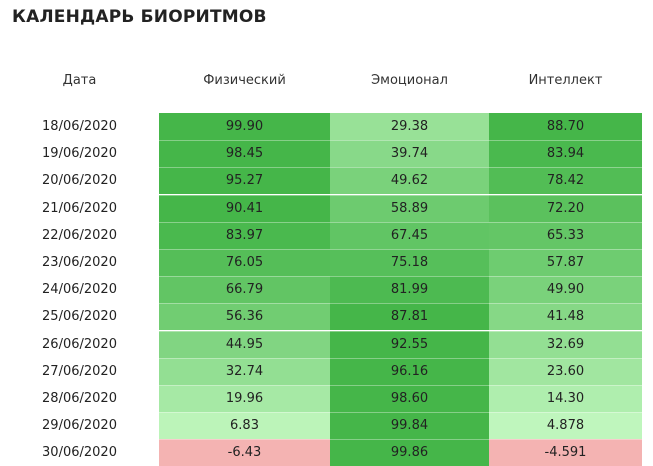 This screenshot has width=653, height=466. What do you see at coordinates (409, 290) in the screenshot?
I see `emotional-cell: 81.99` at bounding box center [409, 290].